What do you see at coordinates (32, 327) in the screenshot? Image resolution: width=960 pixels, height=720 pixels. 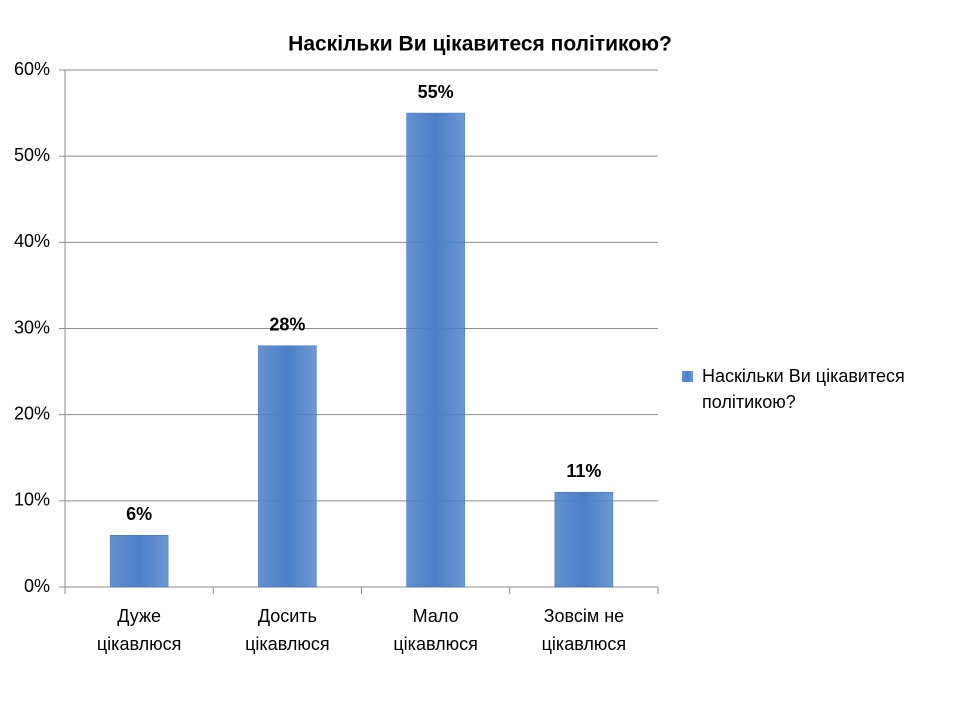 I see `y-tick-label: 30%` at bounding box center [32, 327].